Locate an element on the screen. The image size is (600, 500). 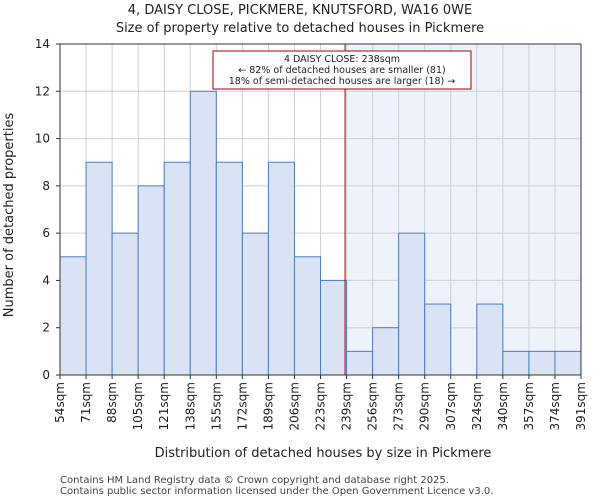
x-tick-label: 374sqm is located at coordinates (555, 406).